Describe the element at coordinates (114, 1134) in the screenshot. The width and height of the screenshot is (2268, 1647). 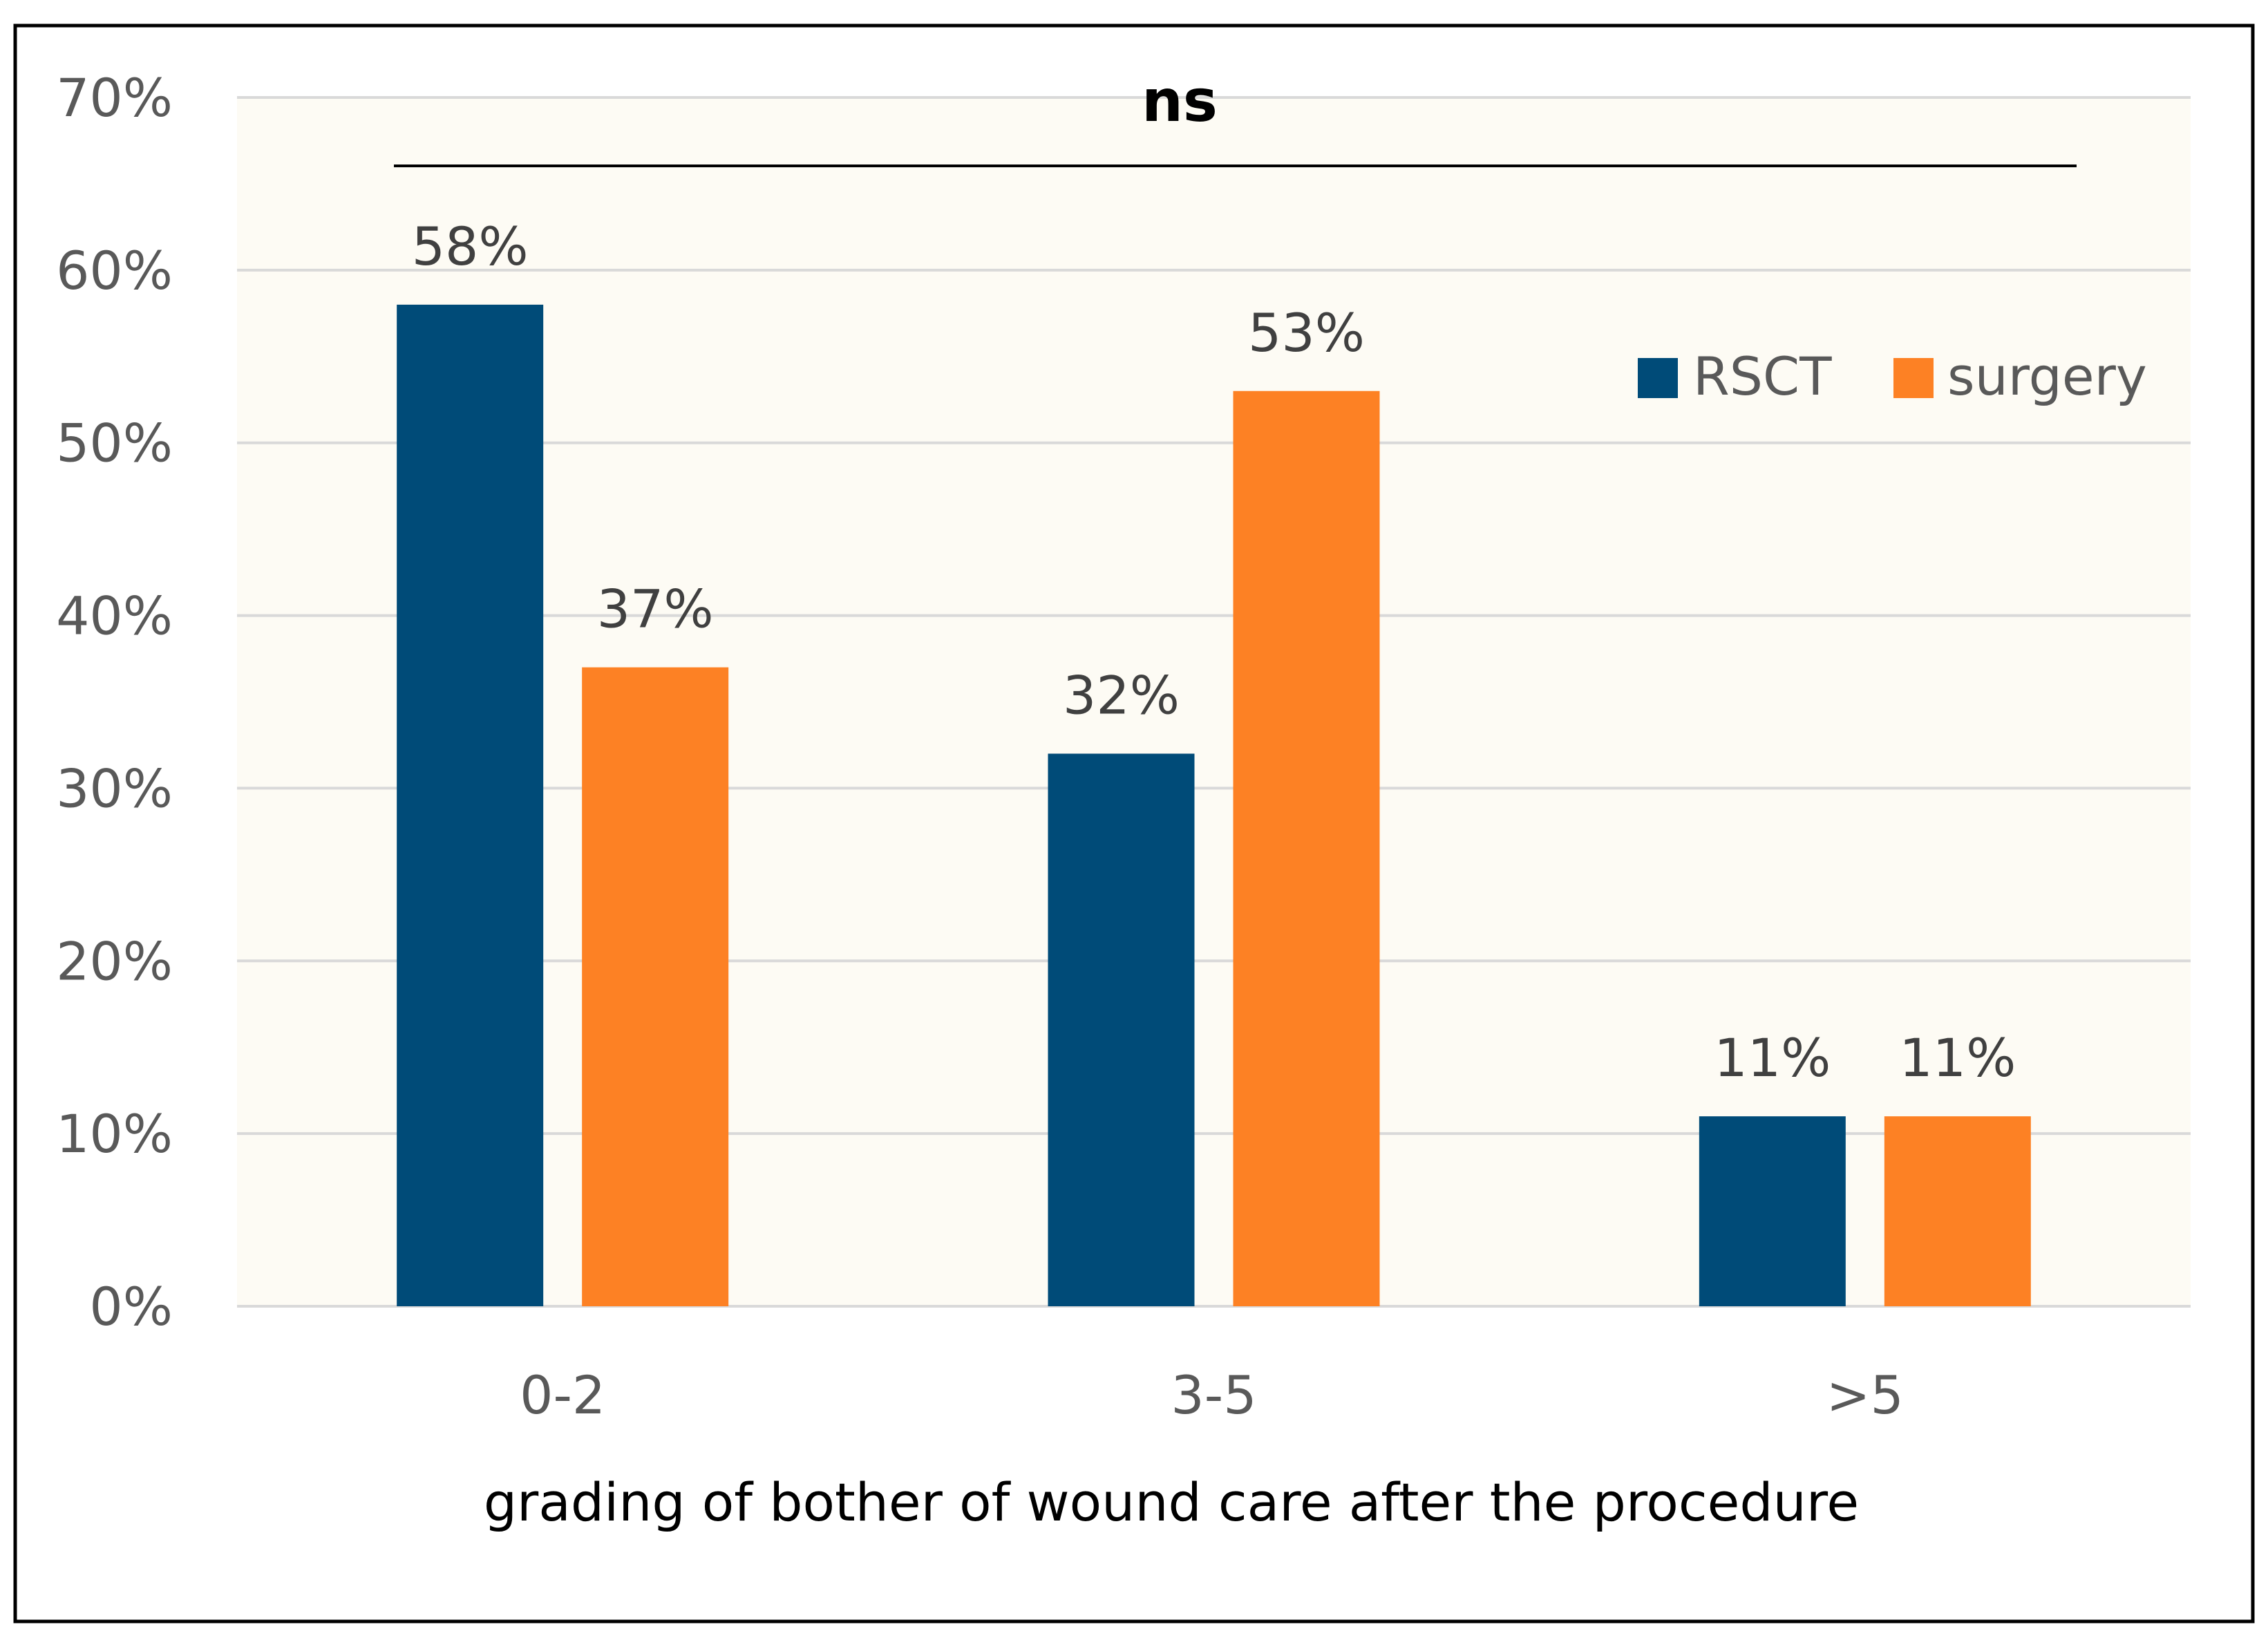
I see `y-tick-label: 10%` at that location.